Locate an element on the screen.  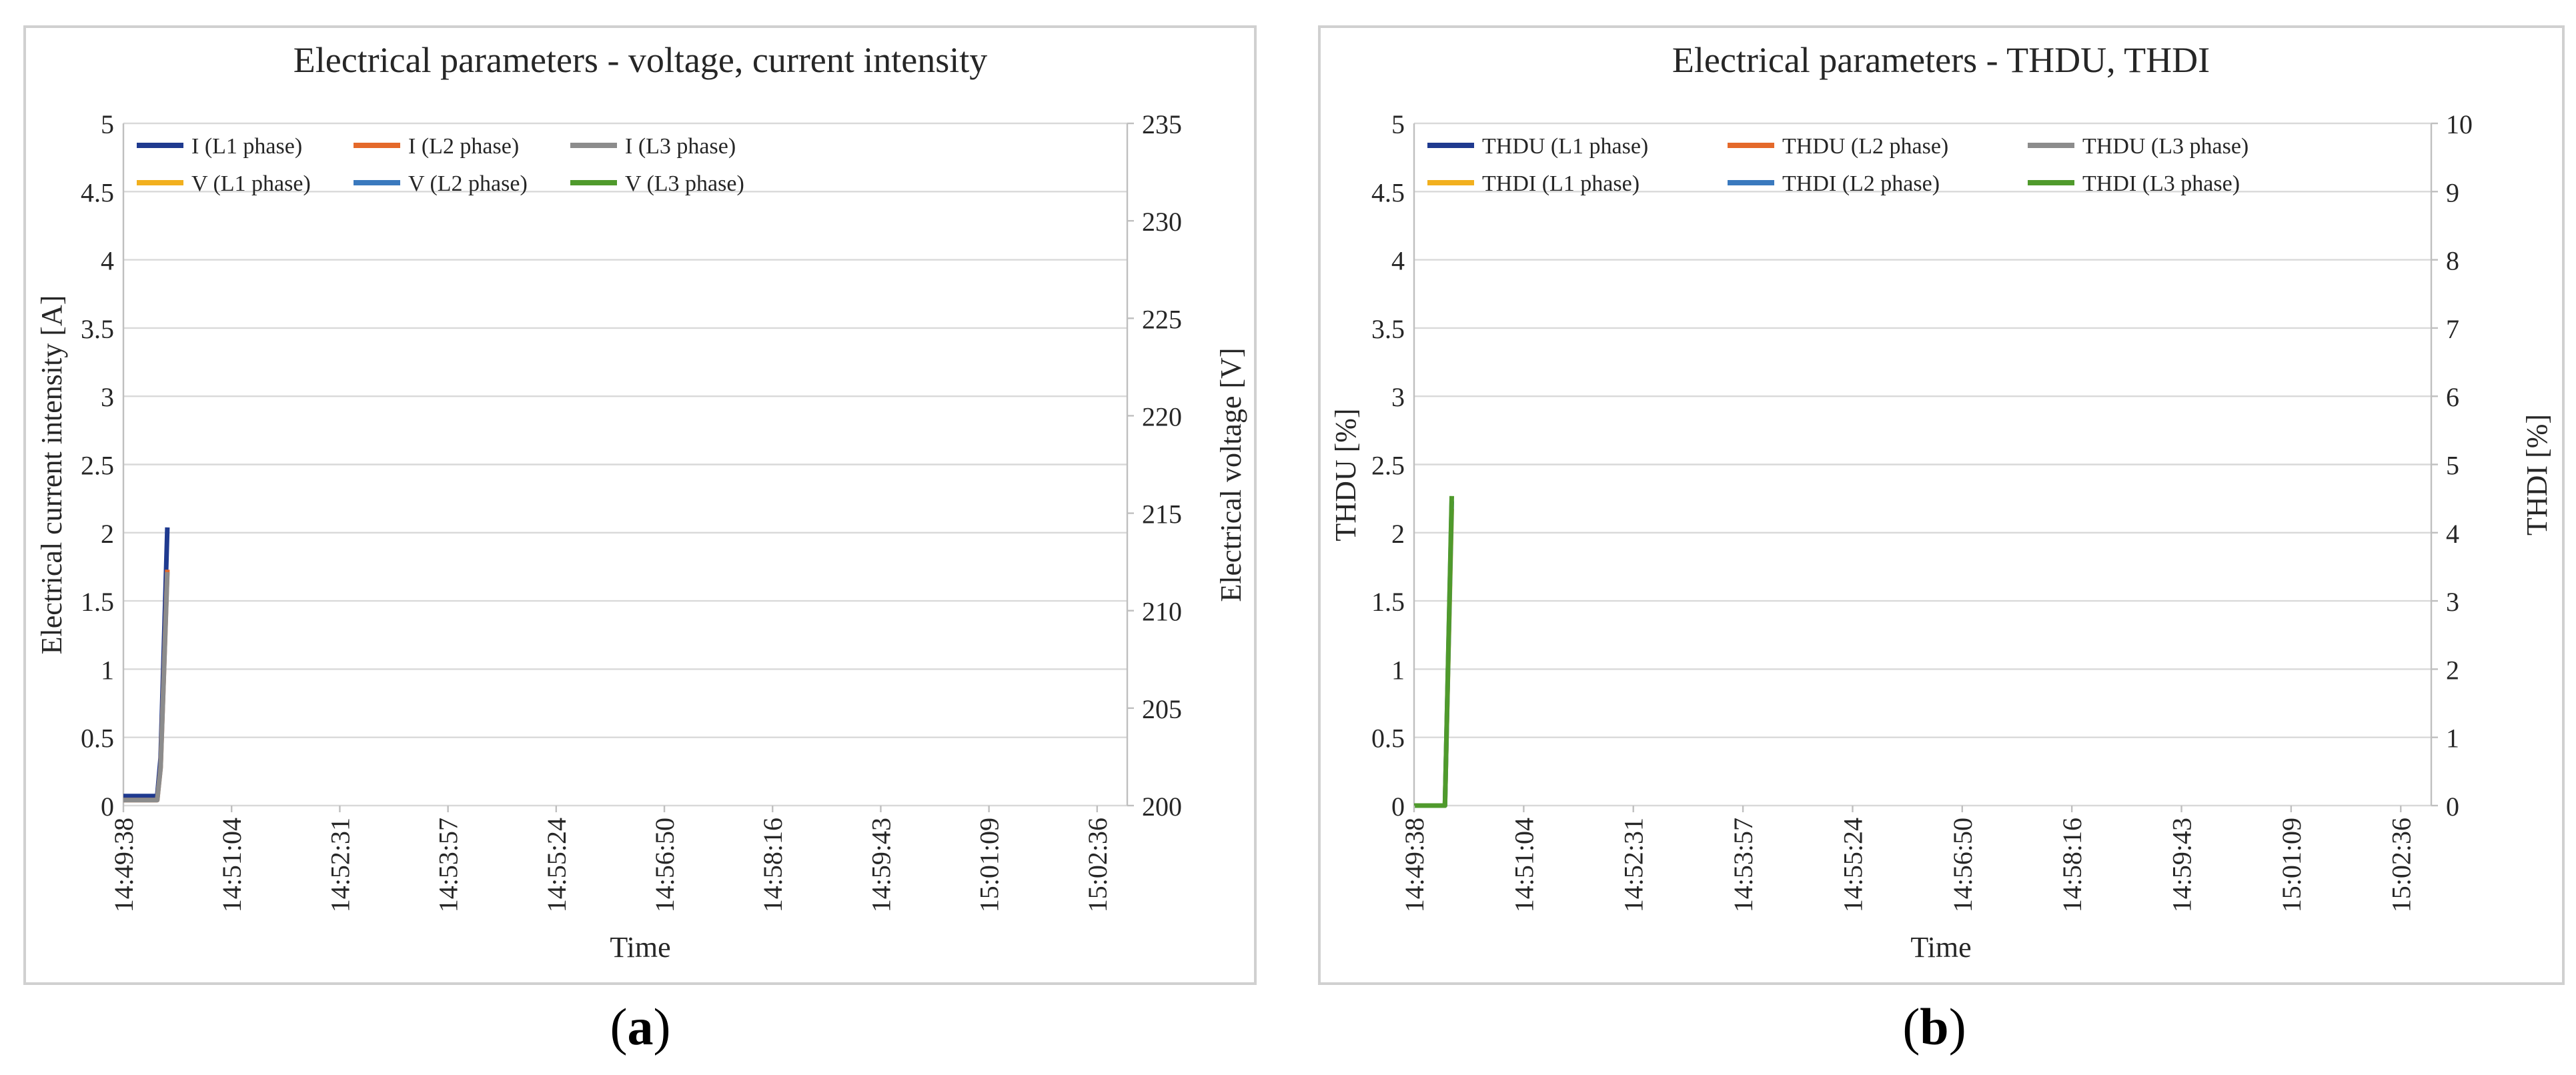
chart-a-left-tick-label: 2 is located at coordinates (107, 534).